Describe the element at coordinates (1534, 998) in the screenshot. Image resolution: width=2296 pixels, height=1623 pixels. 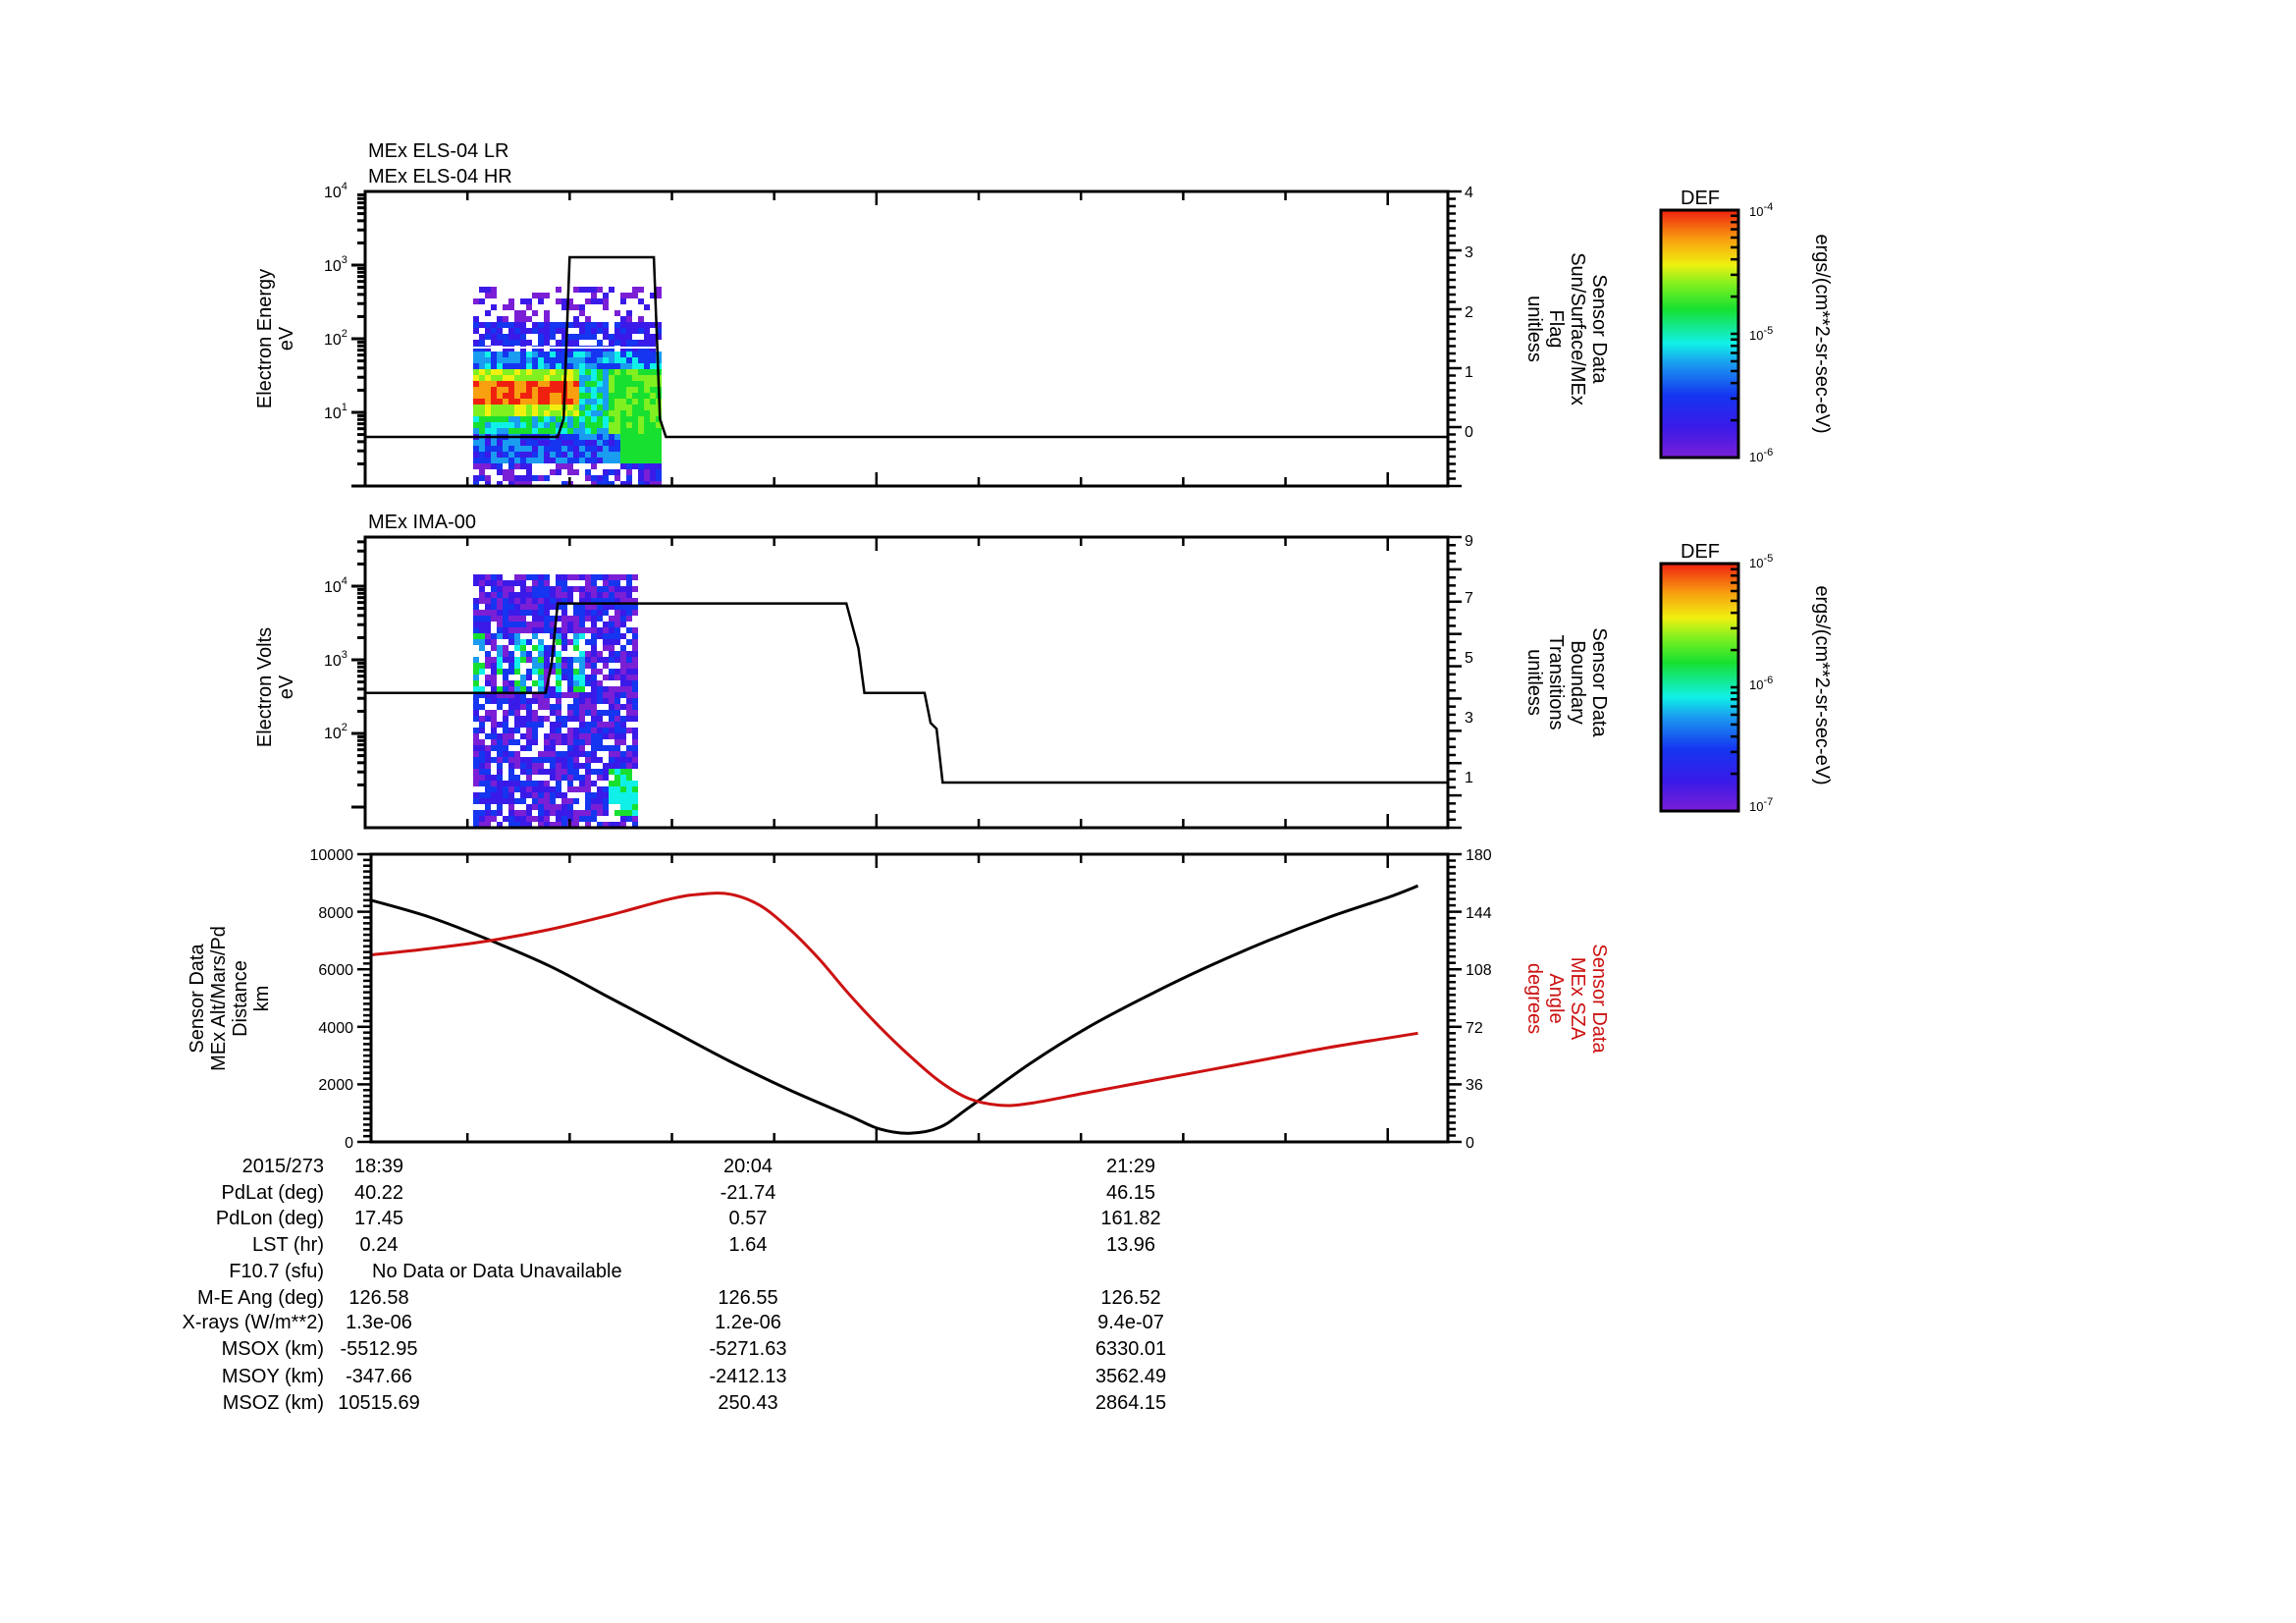
I see `svg-text: degrees` at that location.